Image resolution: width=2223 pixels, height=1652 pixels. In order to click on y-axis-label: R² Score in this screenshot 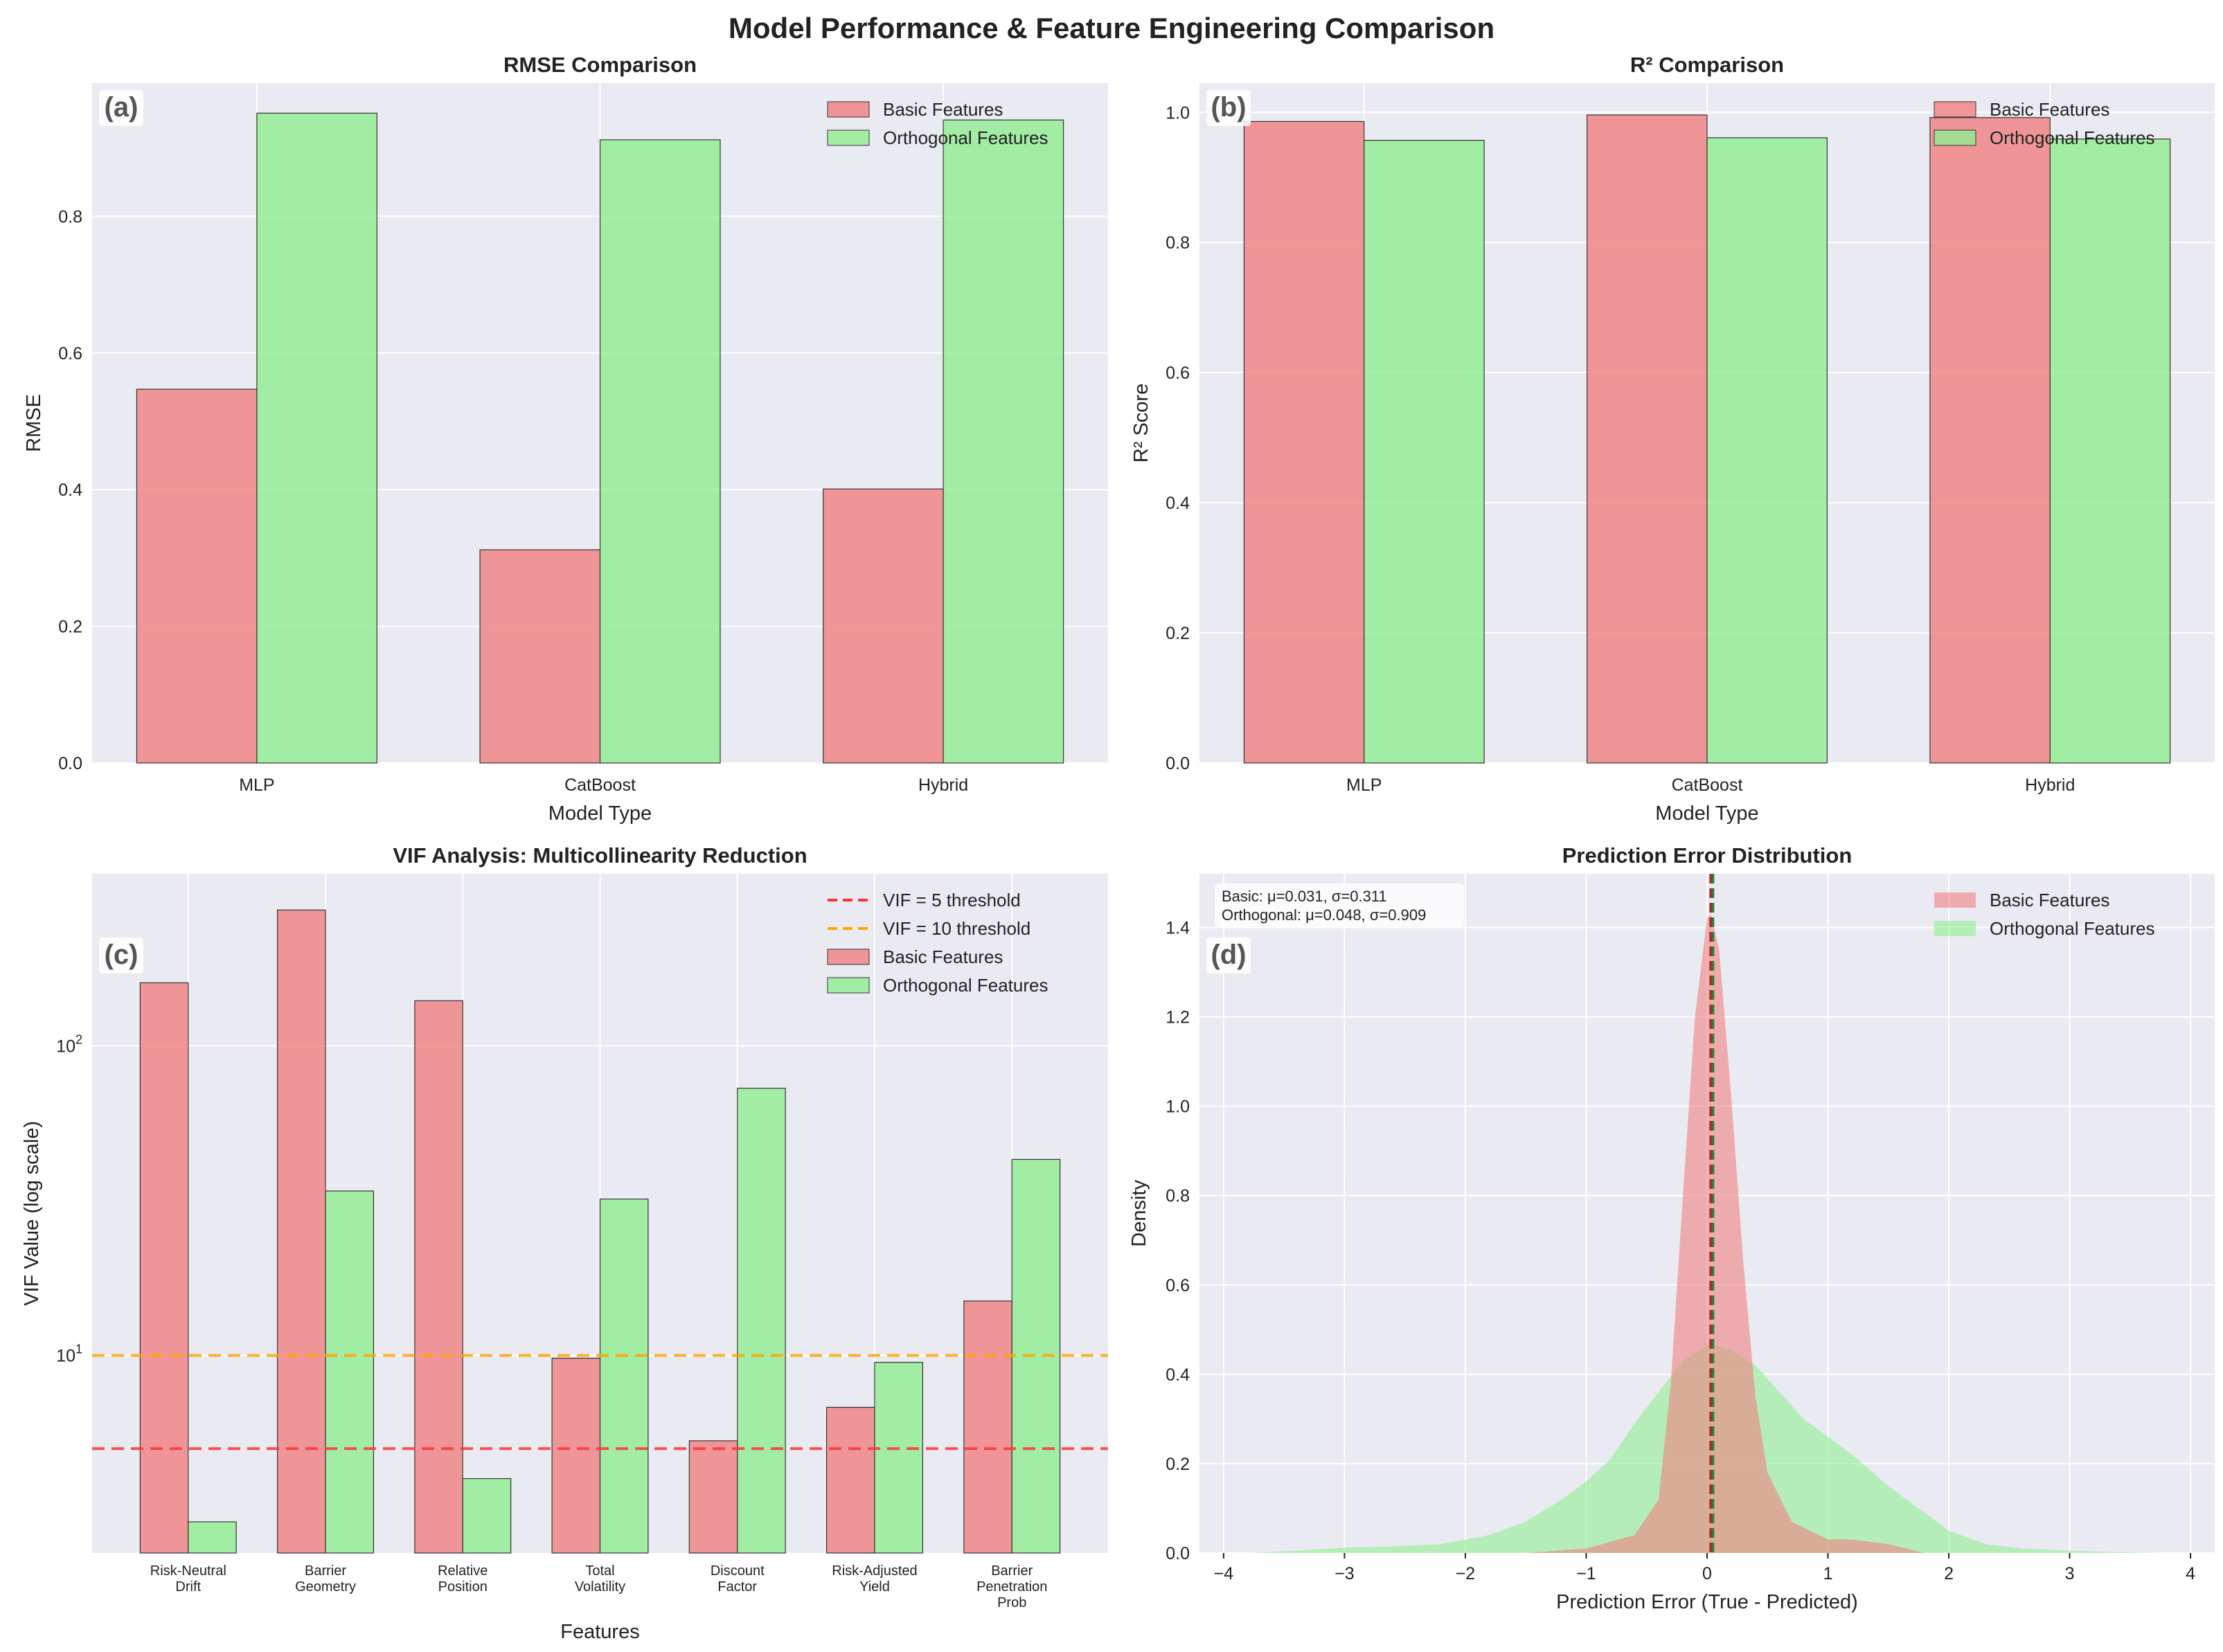, I will do `click(1141, 424)`.